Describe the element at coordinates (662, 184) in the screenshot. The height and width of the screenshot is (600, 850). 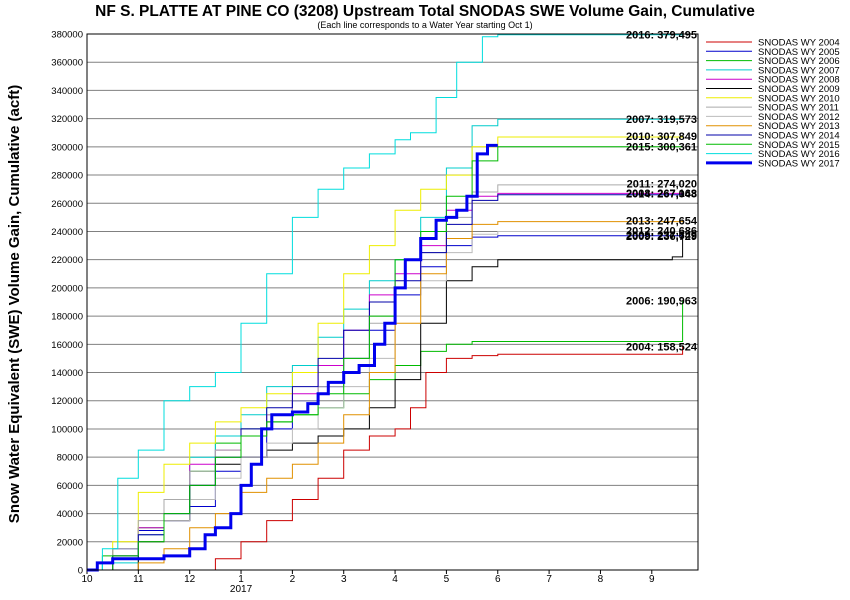
I see `series-end-label: 2011: 274,020` at that location.